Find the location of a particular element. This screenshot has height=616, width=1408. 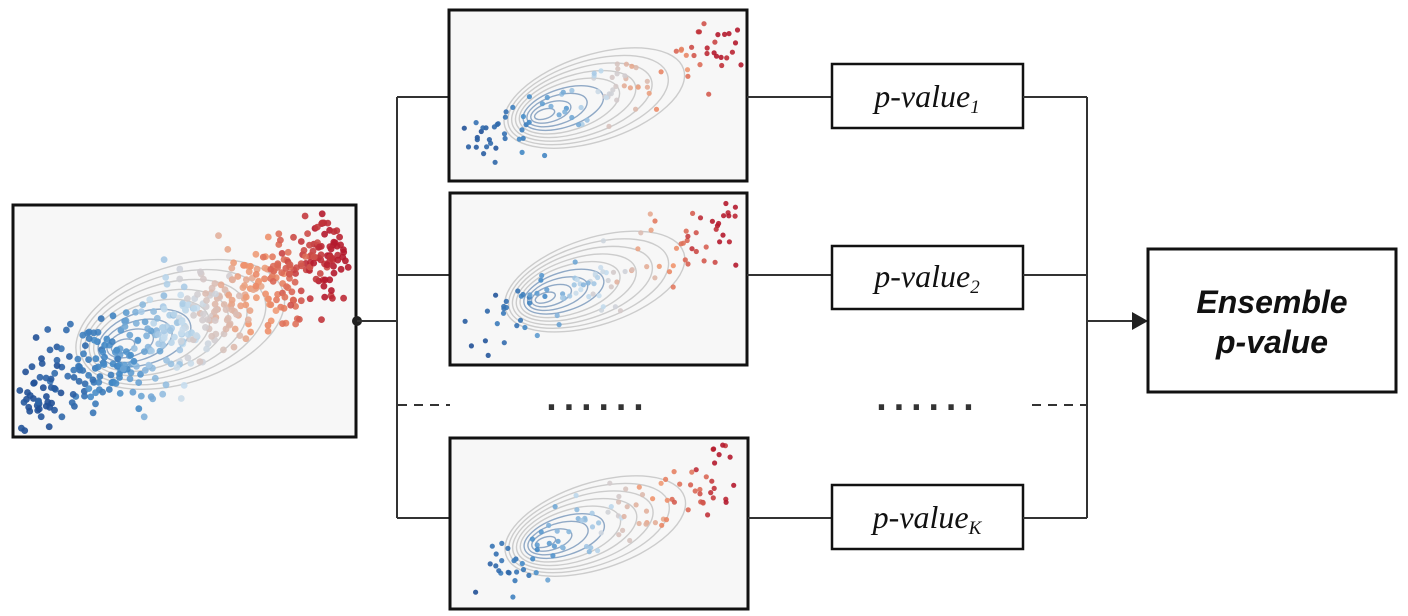

pvalue-box-1: p-value1 is located at coordinates (927, 96).